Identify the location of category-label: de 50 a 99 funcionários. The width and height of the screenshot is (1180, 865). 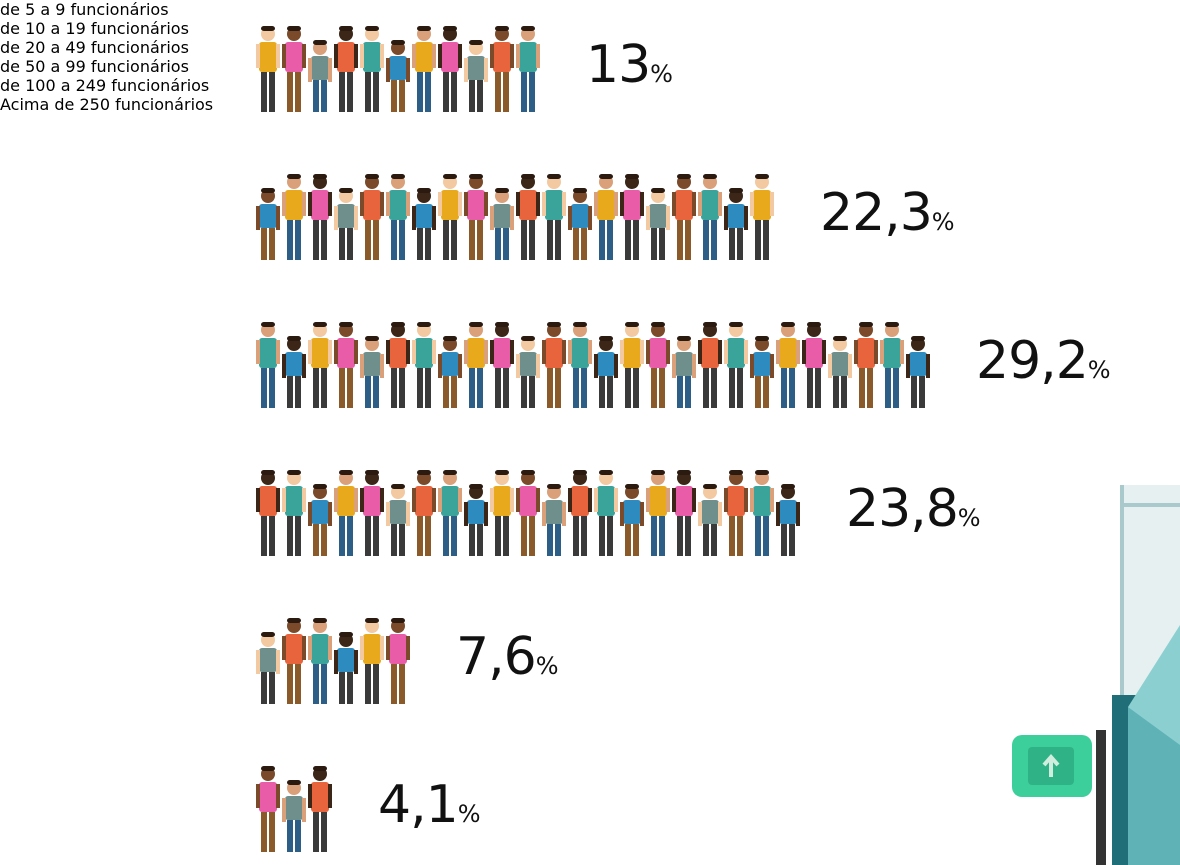
(94, 66).